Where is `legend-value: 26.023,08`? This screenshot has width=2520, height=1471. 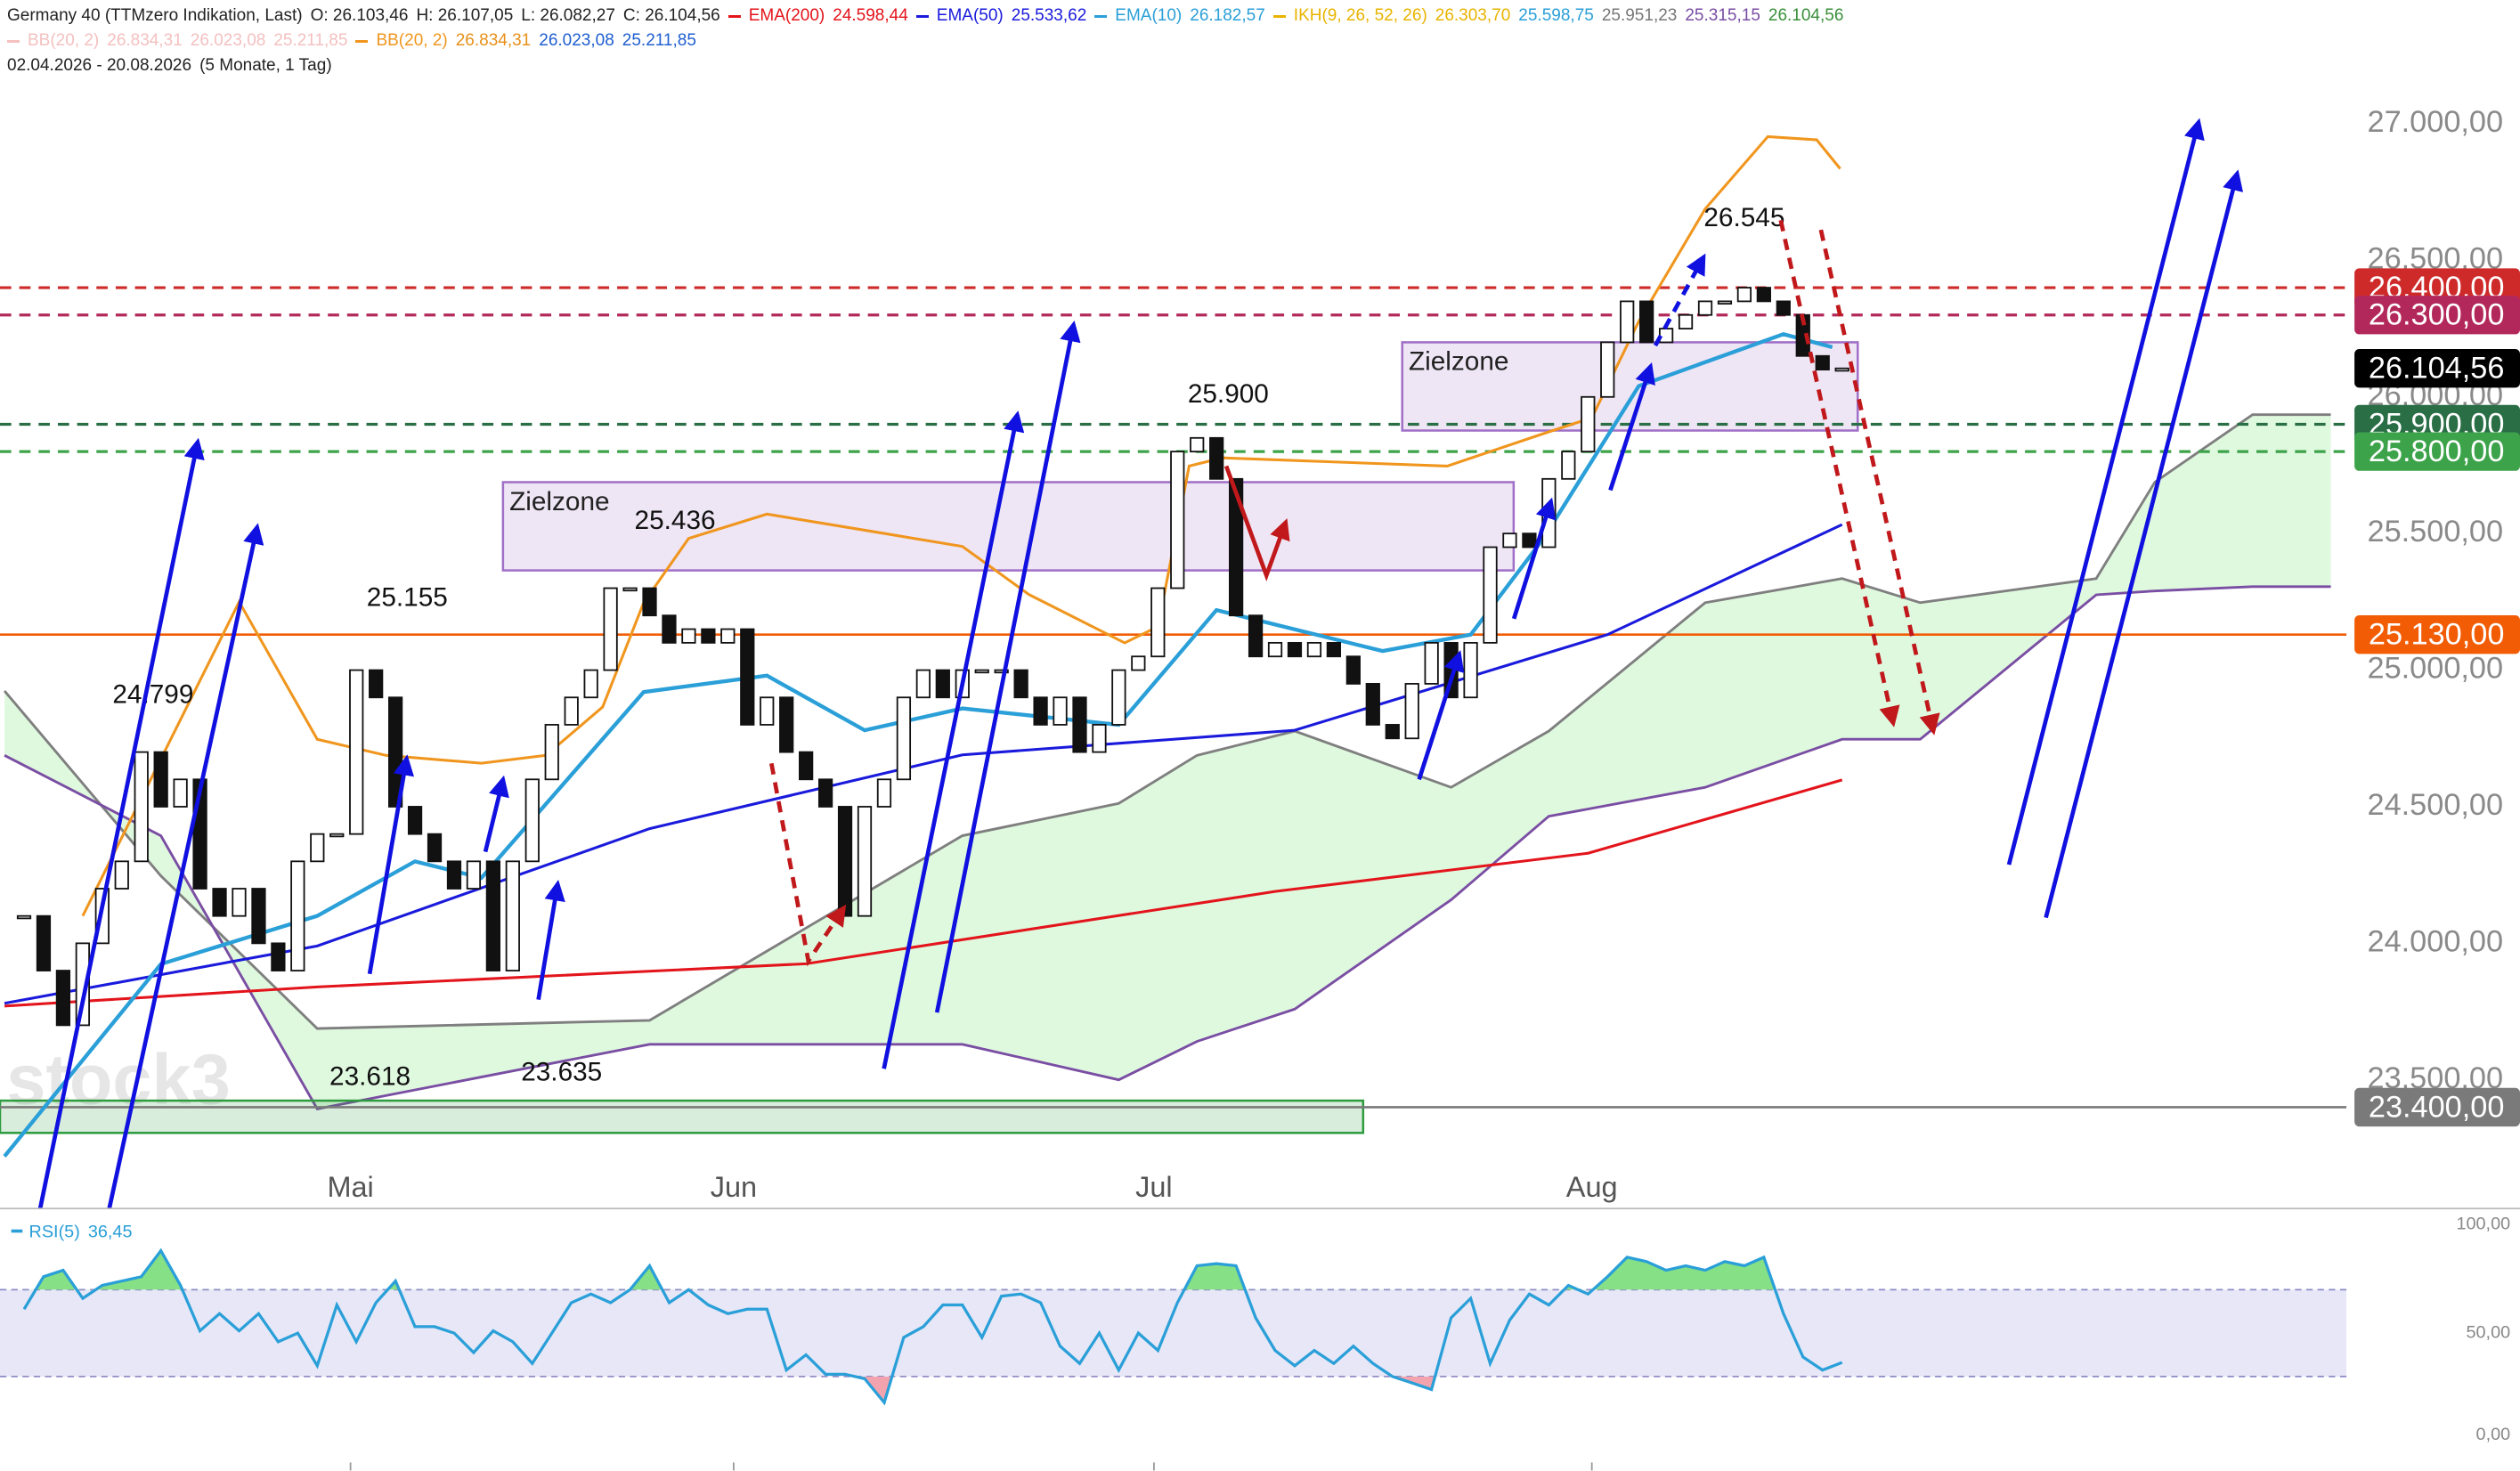
legend-value: 26.023,08 is located at coordinates (576, 40).